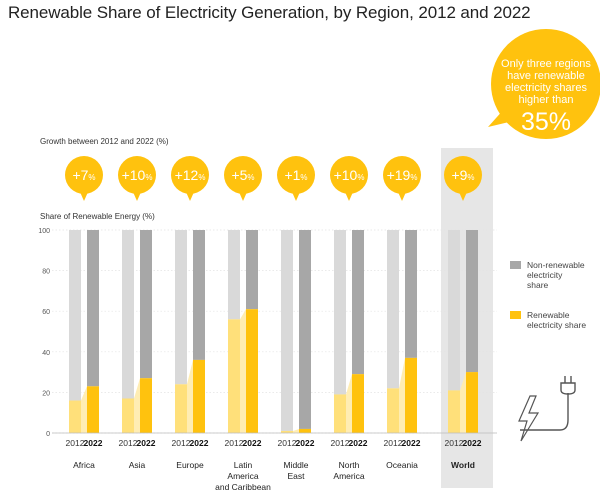 Image resolution: width=600 pixels, height=497 pixels. Describe the element at coordinates (529, 418) in the screenshot. I see `lightning-icon` at that location.